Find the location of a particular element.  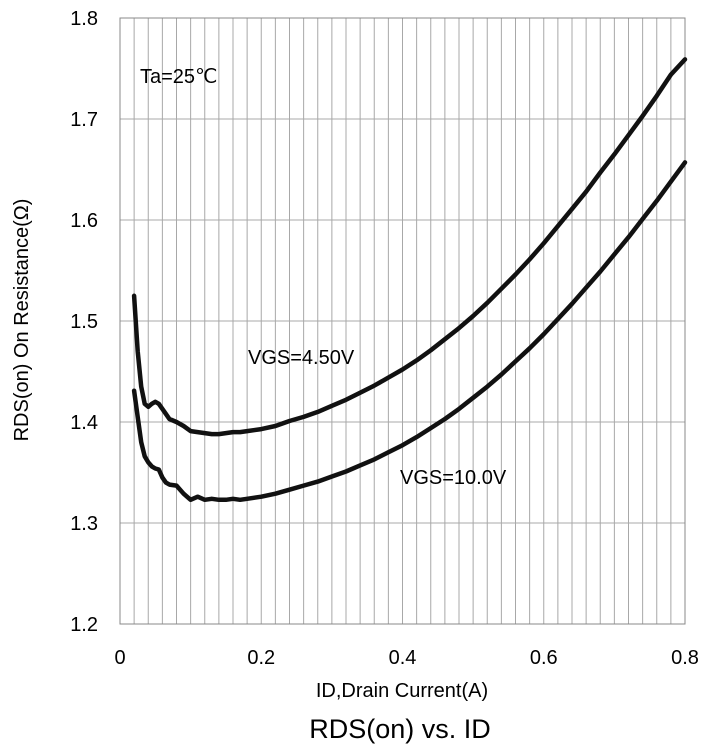

x-tick-label: 0.4 is located at coordinates (403, 658).